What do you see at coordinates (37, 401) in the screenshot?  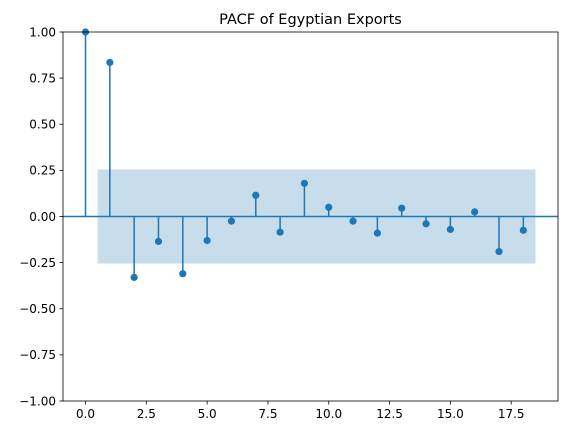 I see `y-tick-label: −1.00` at bounding box center [37, 401].